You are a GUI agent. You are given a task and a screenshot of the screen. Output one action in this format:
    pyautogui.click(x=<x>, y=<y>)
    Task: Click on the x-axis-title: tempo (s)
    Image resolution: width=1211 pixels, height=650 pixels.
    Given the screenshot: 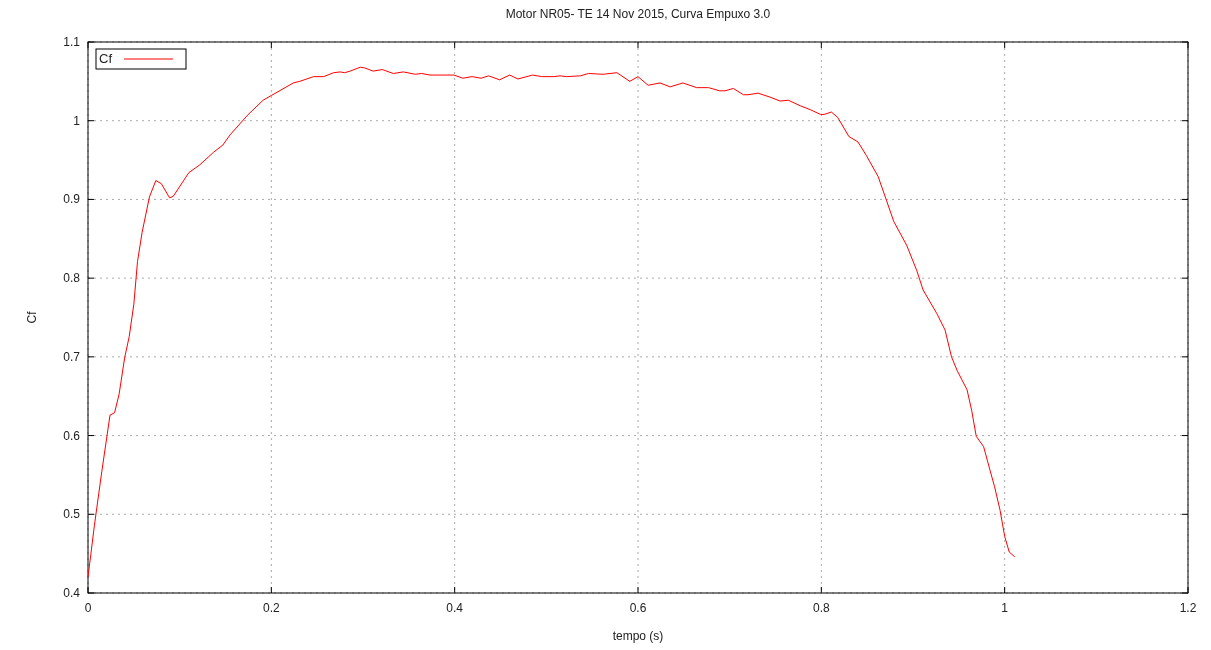 What is the action you would take?
    pyautogui.click(x=638, y=636)
    